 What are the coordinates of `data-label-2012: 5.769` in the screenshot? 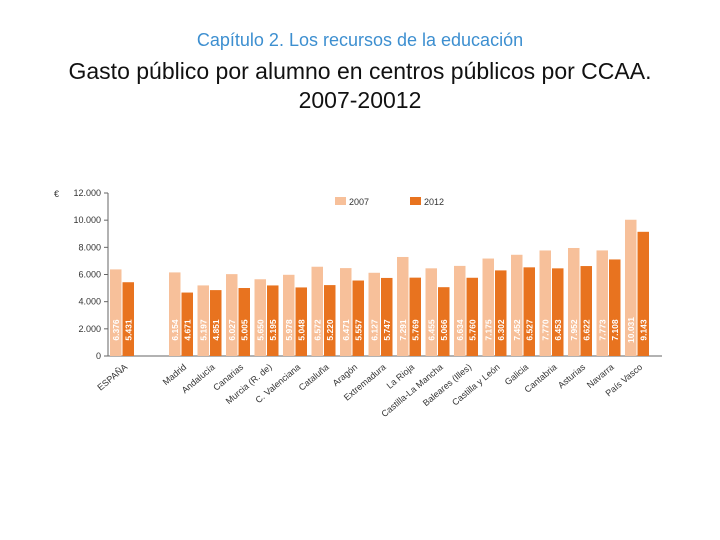 It's located at (415, 330).